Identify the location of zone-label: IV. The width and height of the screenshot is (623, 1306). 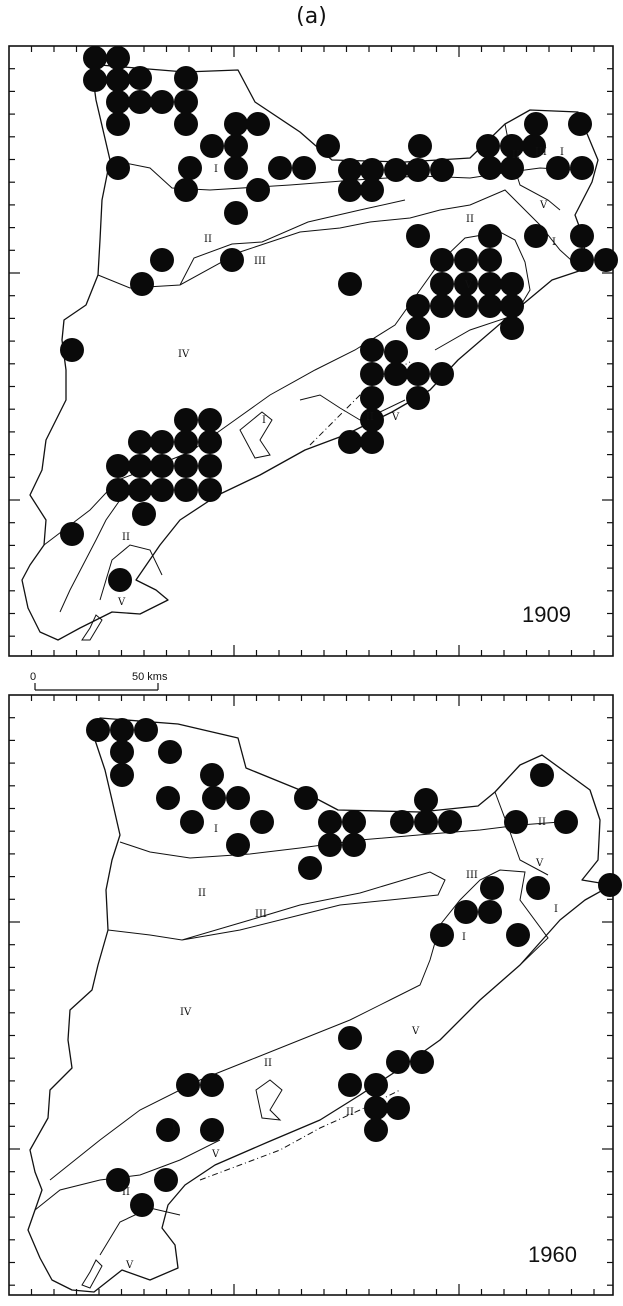
(184, 354).